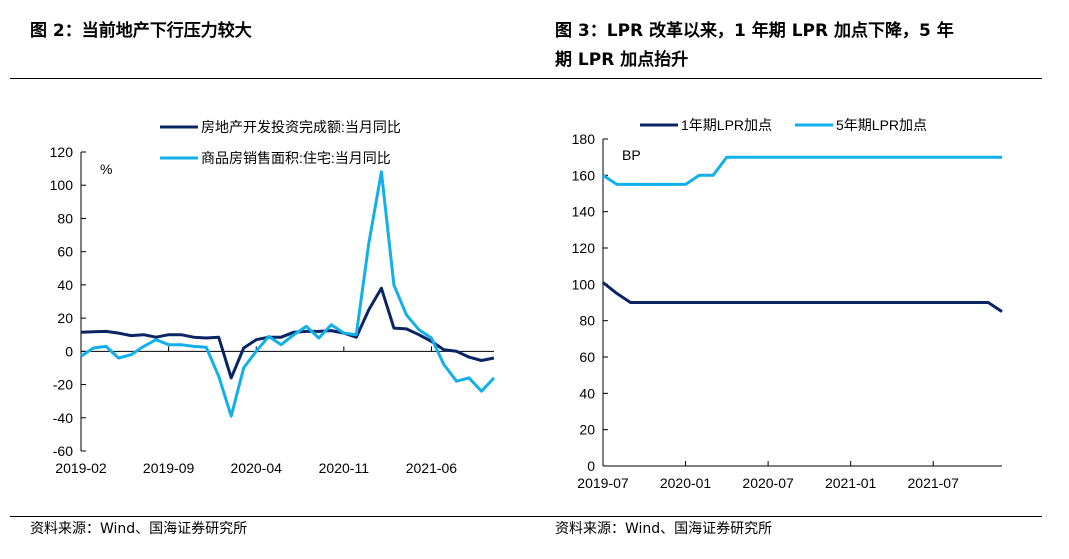  Describe the element at coordinates (754, 31) in the screenshot. I see `right-chart-title-line1: 图 3：LPR 改革以来，1 年期 LPR 加点下降，5 年` at that location.